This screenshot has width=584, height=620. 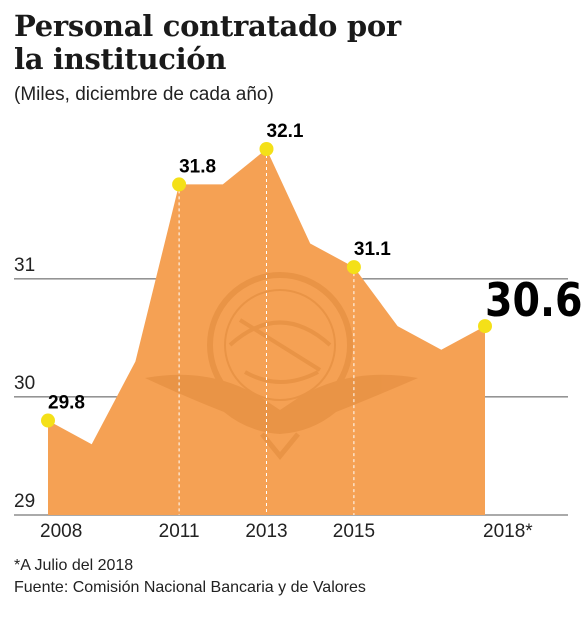 What do you see at coordinates (207, 26) in the screenshot?
I see `chart-title-line1: Personal contratado por` at bounding box center [207, 26].